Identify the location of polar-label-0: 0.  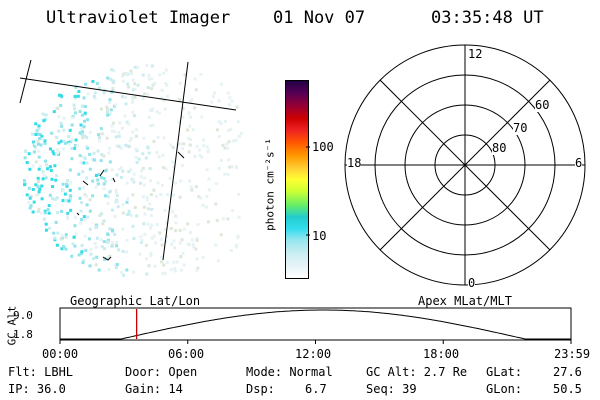
(472, 283).